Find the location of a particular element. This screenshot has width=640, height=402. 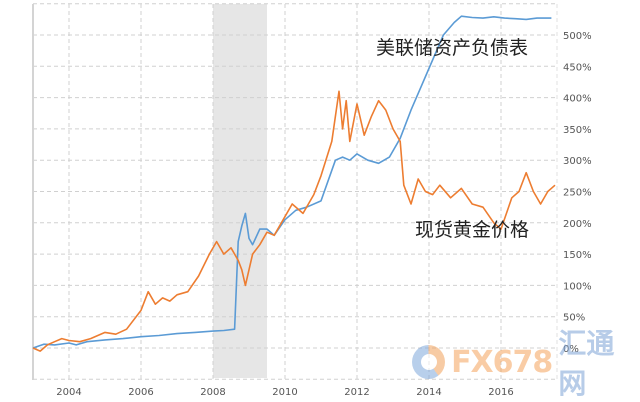

y-tick-label: 400% is located at coordinates (577, 99).